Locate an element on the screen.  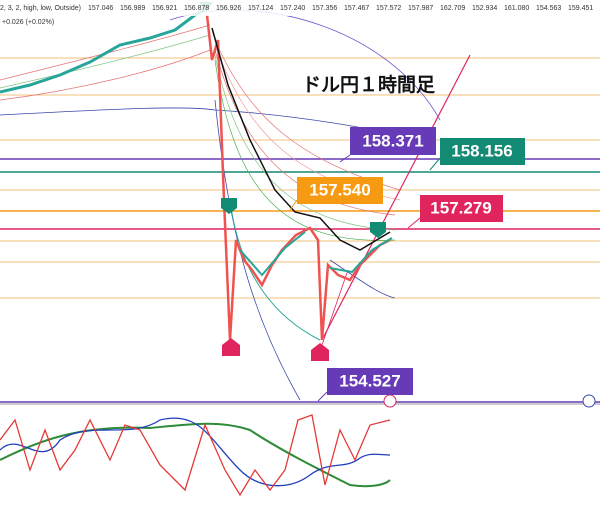
header-value: 156.926 is located at coordinates (228, 8).